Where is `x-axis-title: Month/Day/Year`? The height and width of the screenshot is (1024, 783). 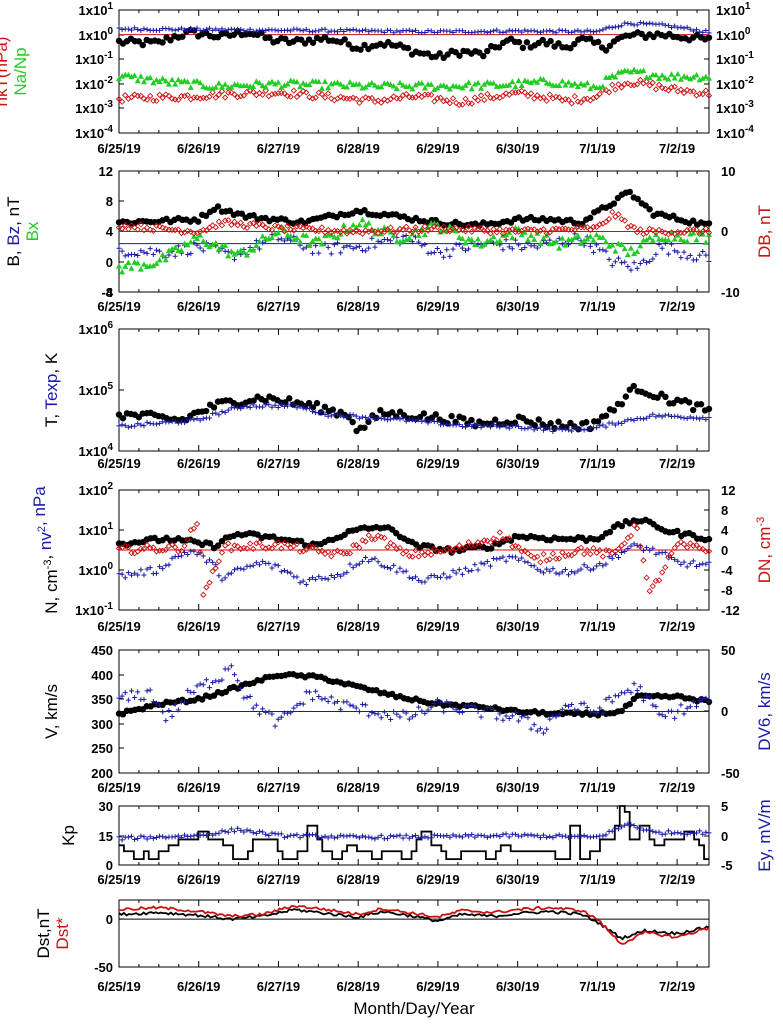 x-axis-title: Month/Day/Year is located at coordinates (414, 1008).